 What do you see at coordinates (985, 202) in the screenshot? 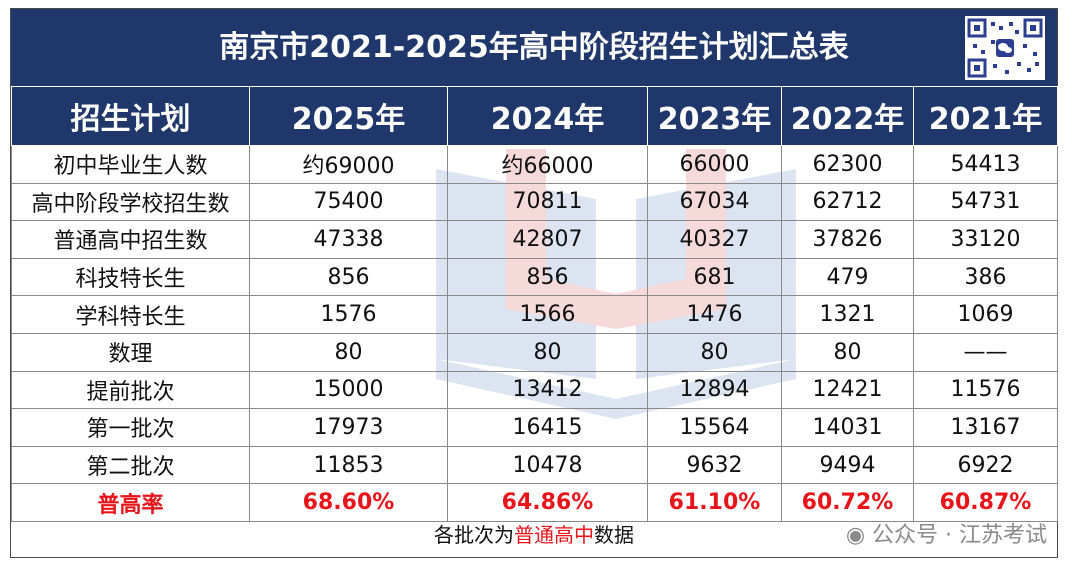
I see `cell: 54731` at bounding box center [985, 202].